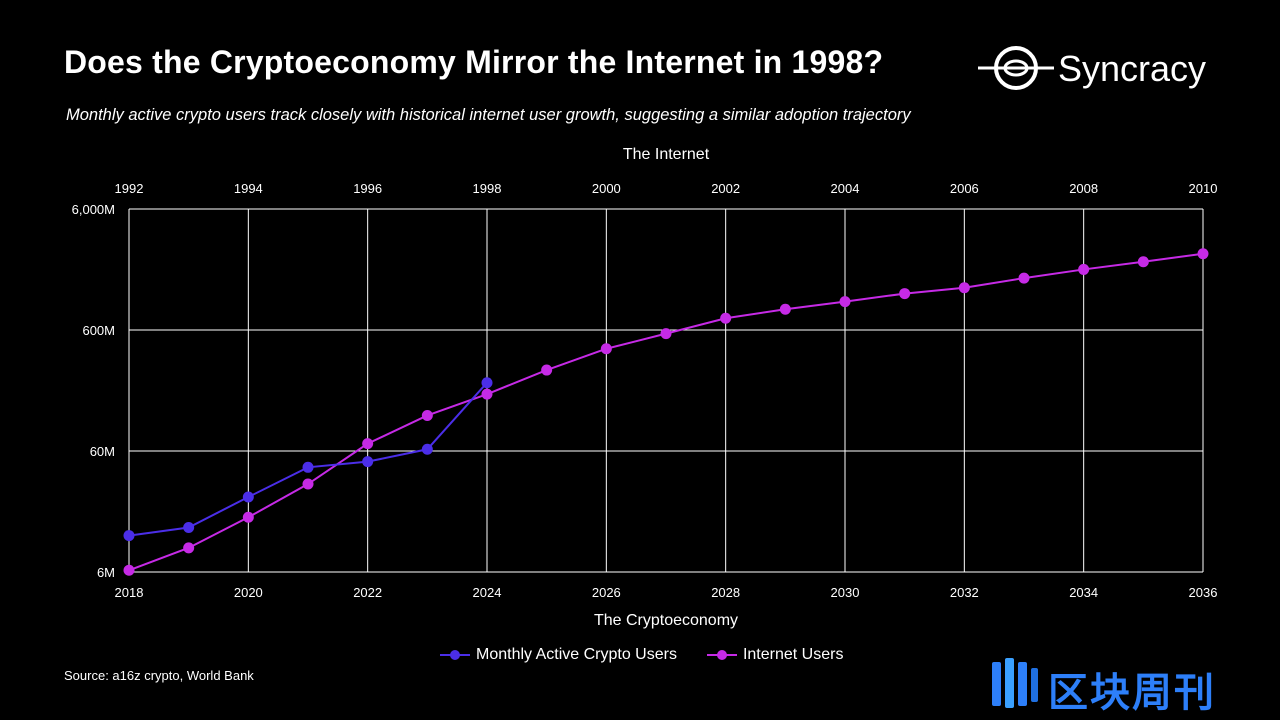 This screenshot has height=720, width=1280. I want to click on x-top-tick-label: 1998, so click(487, 188).